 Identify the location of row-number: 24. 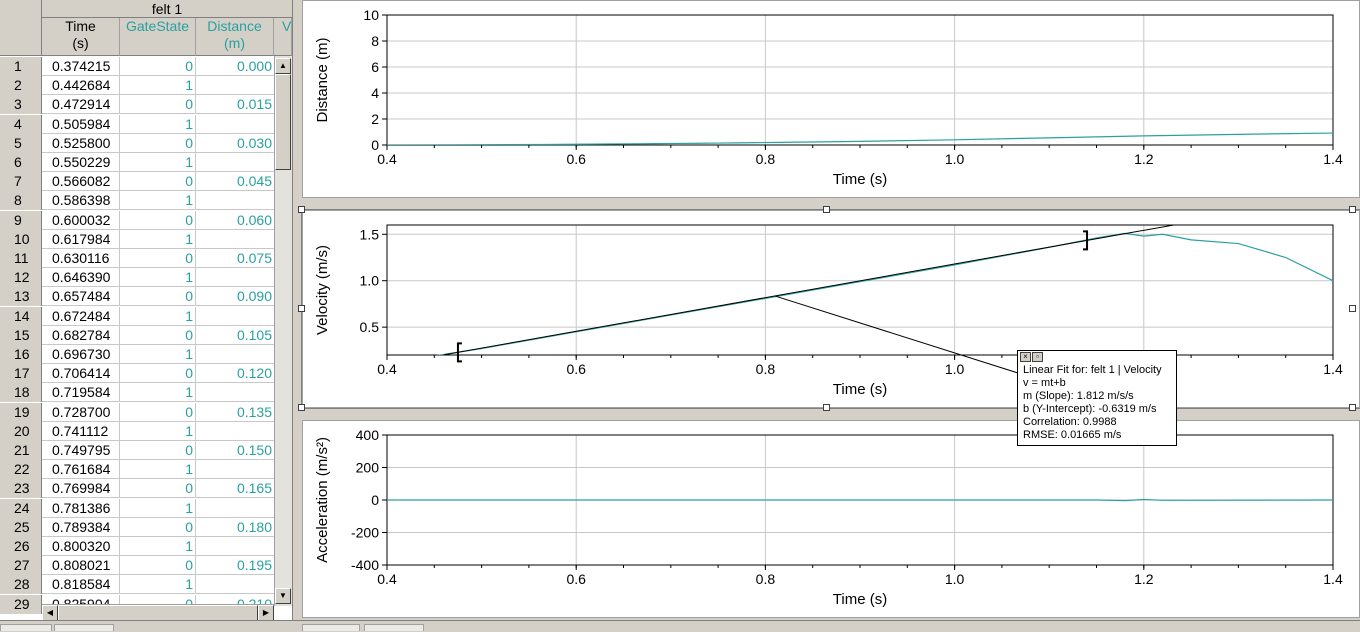
(21, 508).